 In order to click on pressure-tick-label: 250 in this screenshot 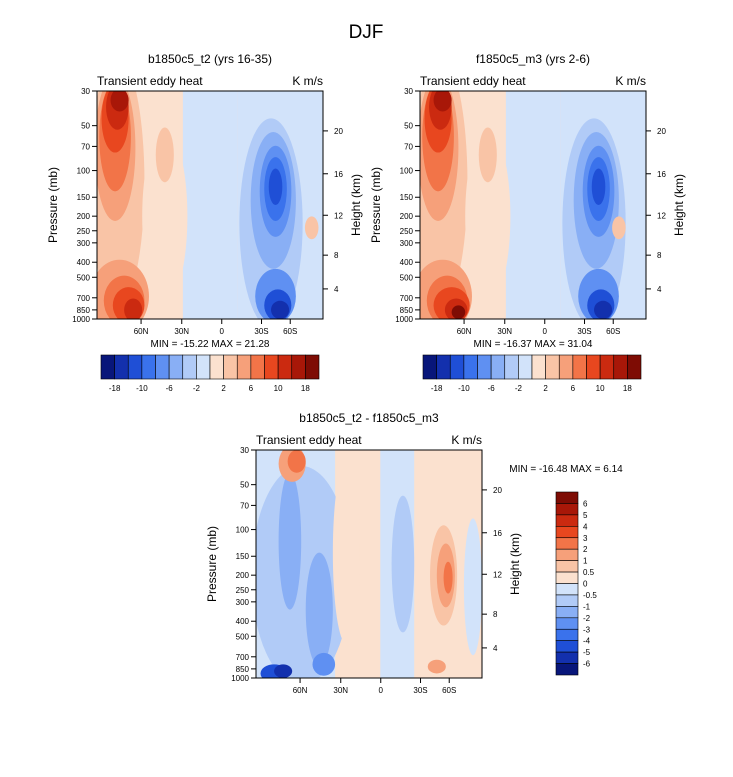, I will do `click(84, 231)`.